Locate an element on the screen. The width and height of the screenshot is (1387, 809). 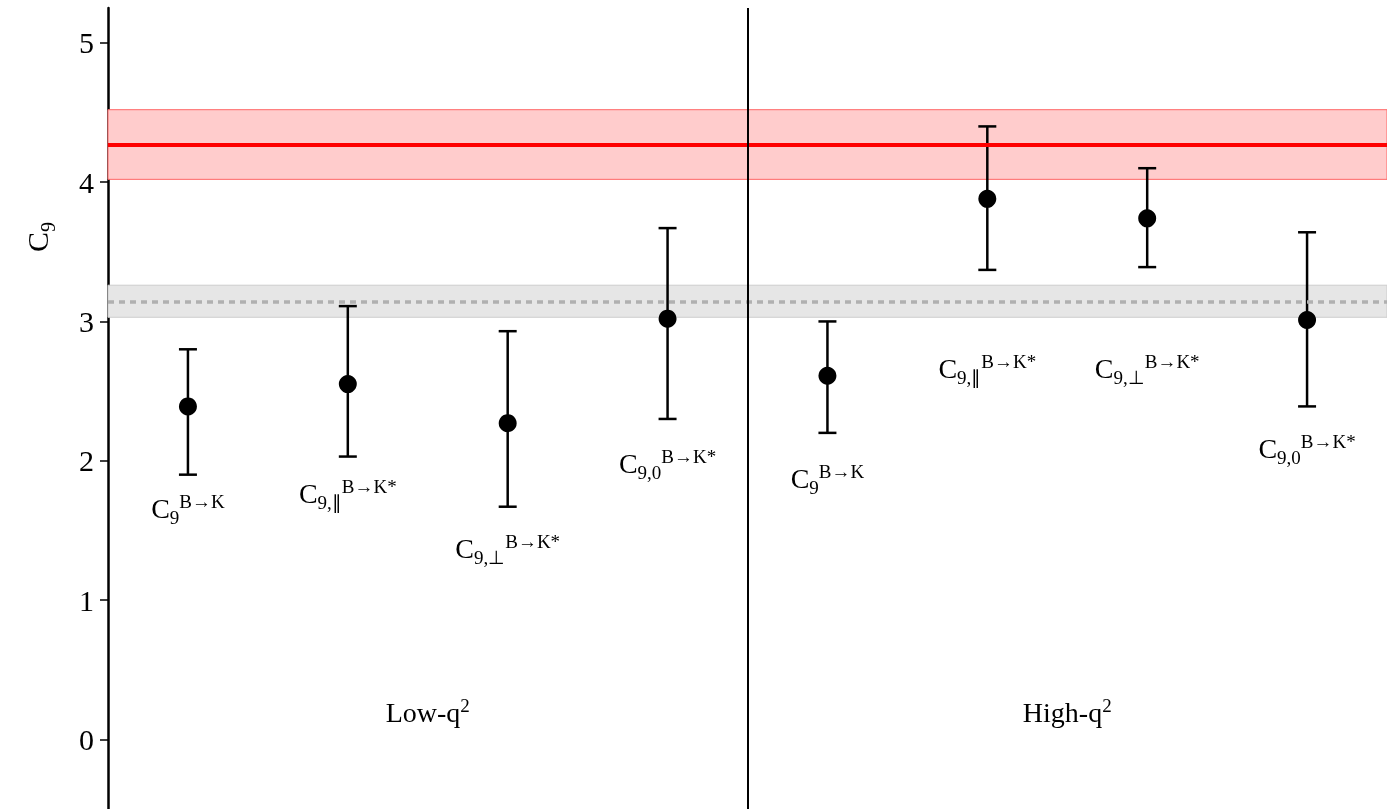
y-tick-label: 3 is located at coordinates (86, 321).